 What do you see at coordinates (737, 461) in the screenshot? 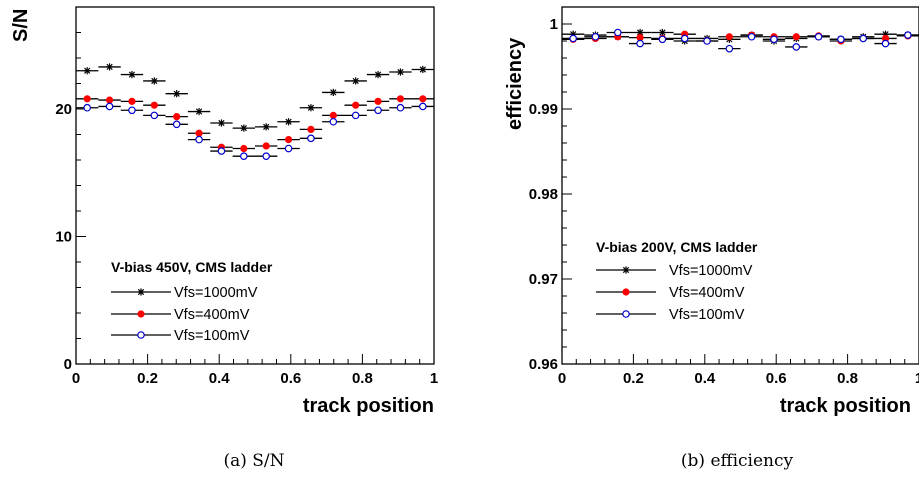
I see `figure-caption: (b) efficiency` at bounding box center [737, 461].